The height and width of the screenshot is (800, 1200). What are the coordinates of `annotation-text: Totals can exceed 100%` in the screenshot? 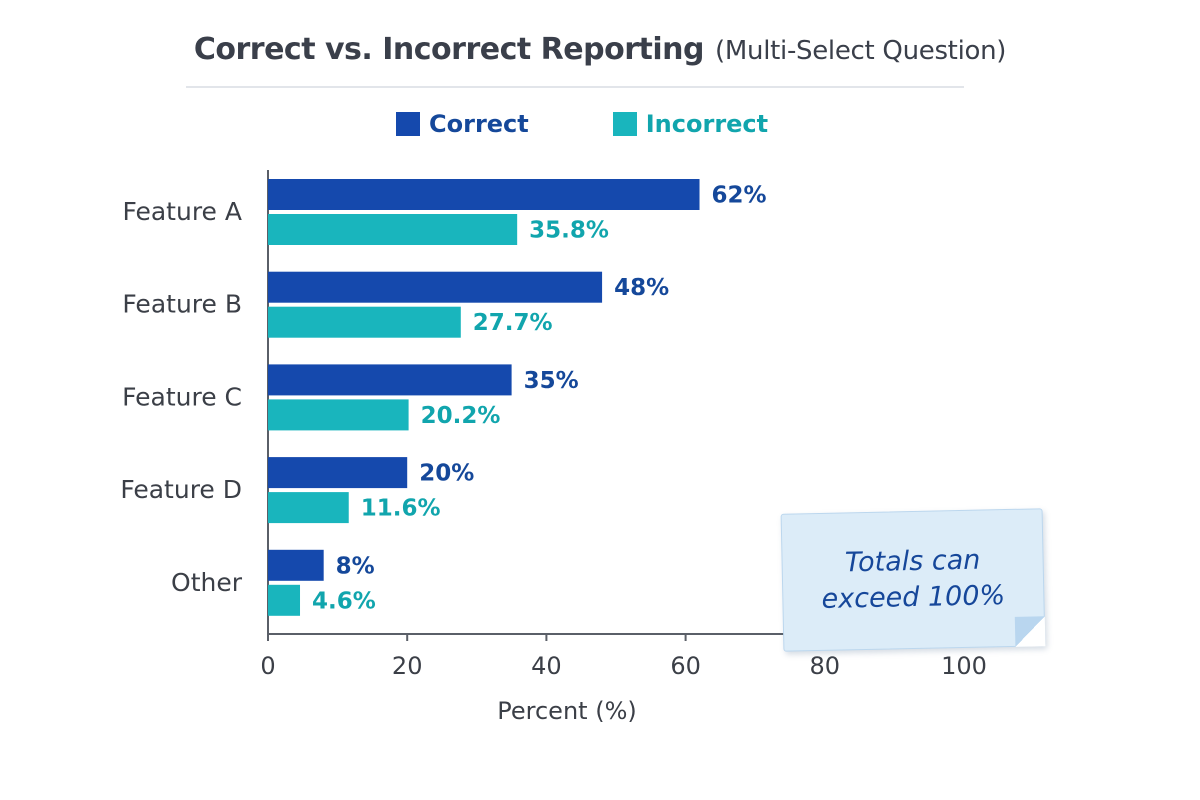 It's located at (913, 579).